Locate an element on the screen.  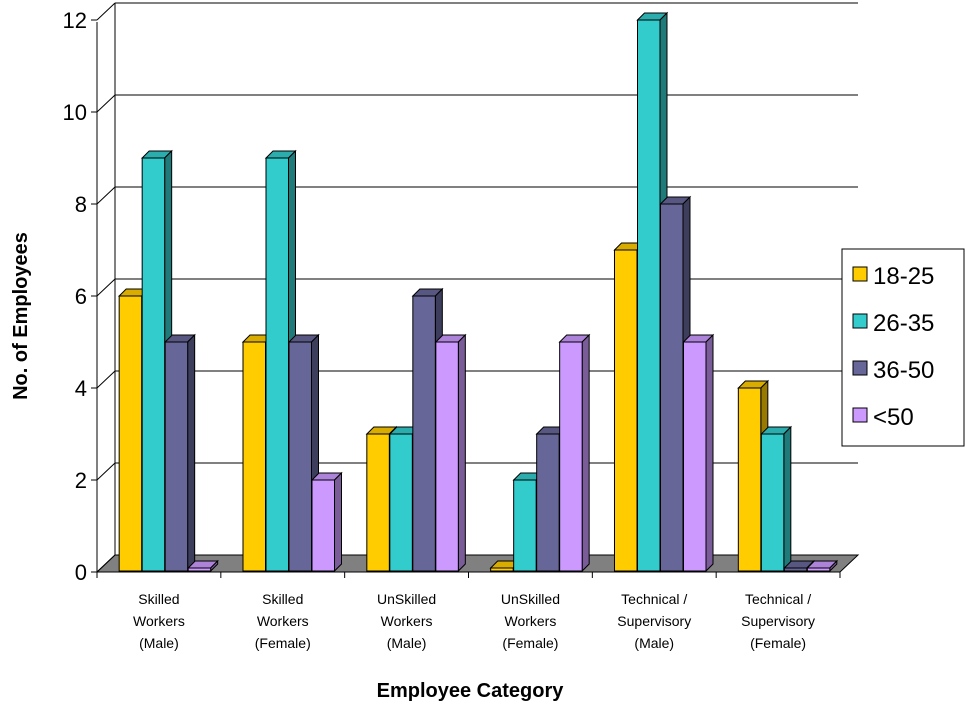
legend-item: <50 is located at coordinates (883, 417).